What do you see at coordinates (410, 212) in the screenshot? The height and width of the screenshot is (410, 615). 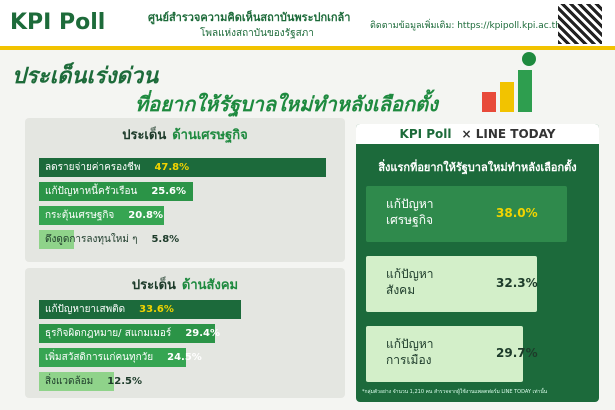 I see `category-label: แก้ปัญหา เศรษฐกิจ` at bounding box center [410, 212].